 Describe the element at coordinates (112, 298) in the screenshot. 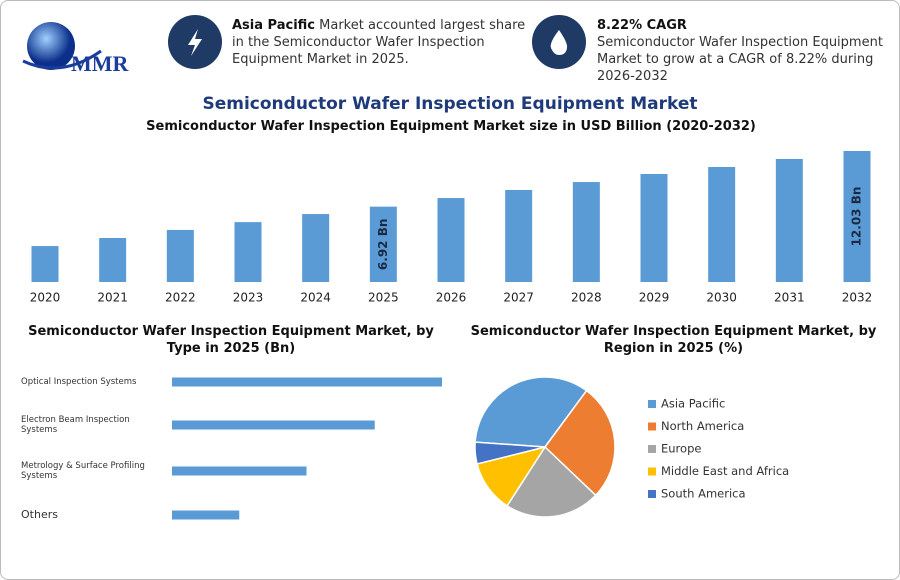

I see `x-tick-label: 2021` at that location.